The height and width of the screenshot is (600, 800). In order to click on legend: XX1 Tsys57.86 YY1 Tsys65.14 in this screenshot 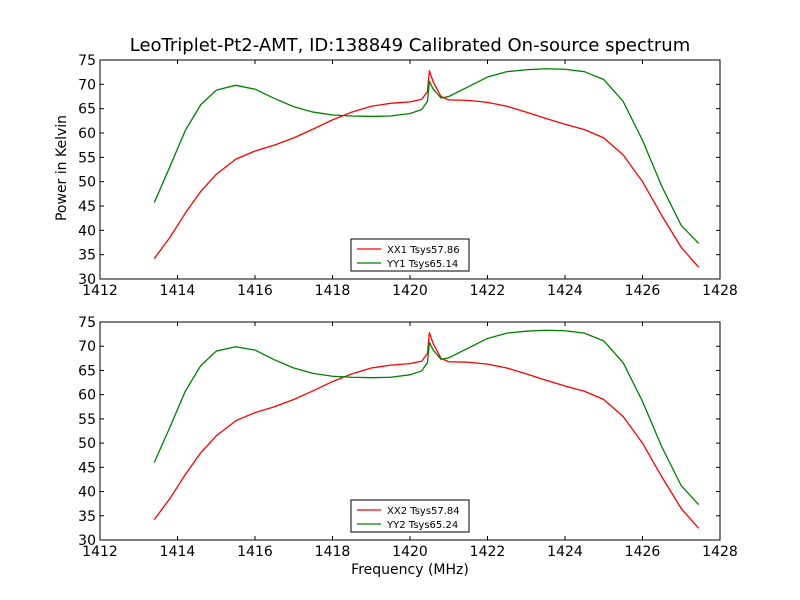, I will do `click(410, 255)`.